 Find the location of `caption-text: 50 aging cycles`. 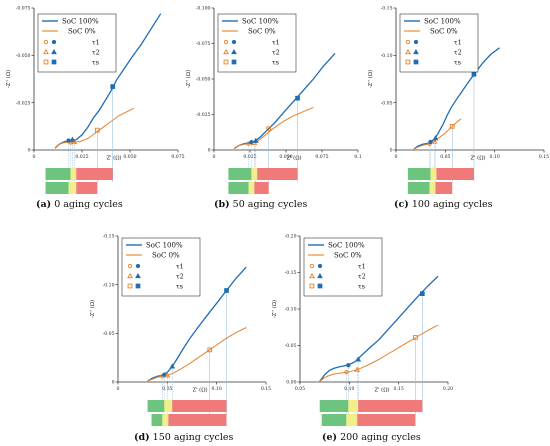

caption-text: 50 aging cycles is located at coordinates (270, 204).